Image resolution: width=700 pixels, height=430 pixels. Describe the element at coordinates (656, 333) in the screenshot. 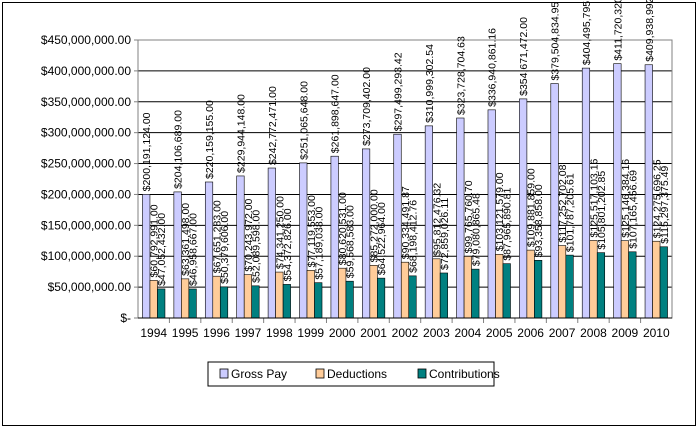

I see `x-tick-label: 2010` at that location.